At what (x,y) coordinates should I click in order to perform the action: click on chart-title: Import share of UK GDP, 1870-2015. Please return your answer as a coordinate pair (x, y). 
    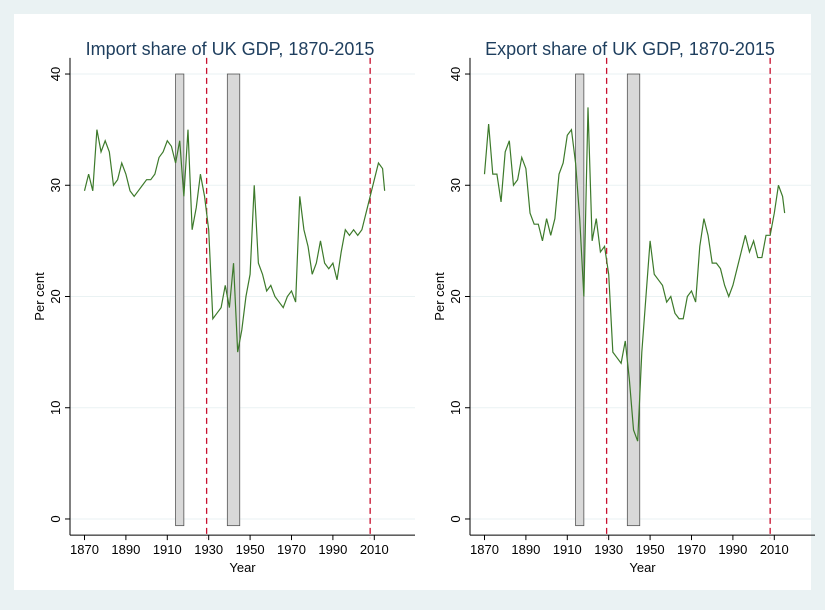
    Looking at the image, I should click on (230, 49).